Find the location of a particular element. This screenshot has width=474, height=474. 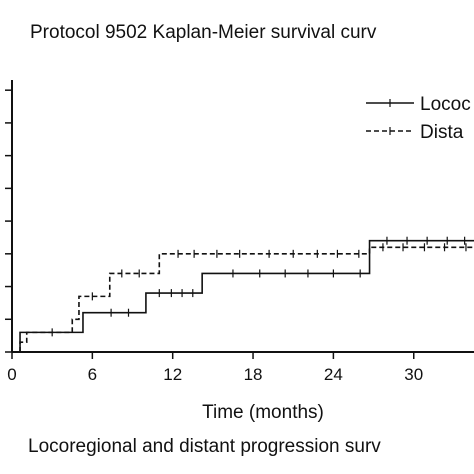

chart-title: Protocol 9502 Kaplan-Meier survival curv is located at coordinates (203, 32).